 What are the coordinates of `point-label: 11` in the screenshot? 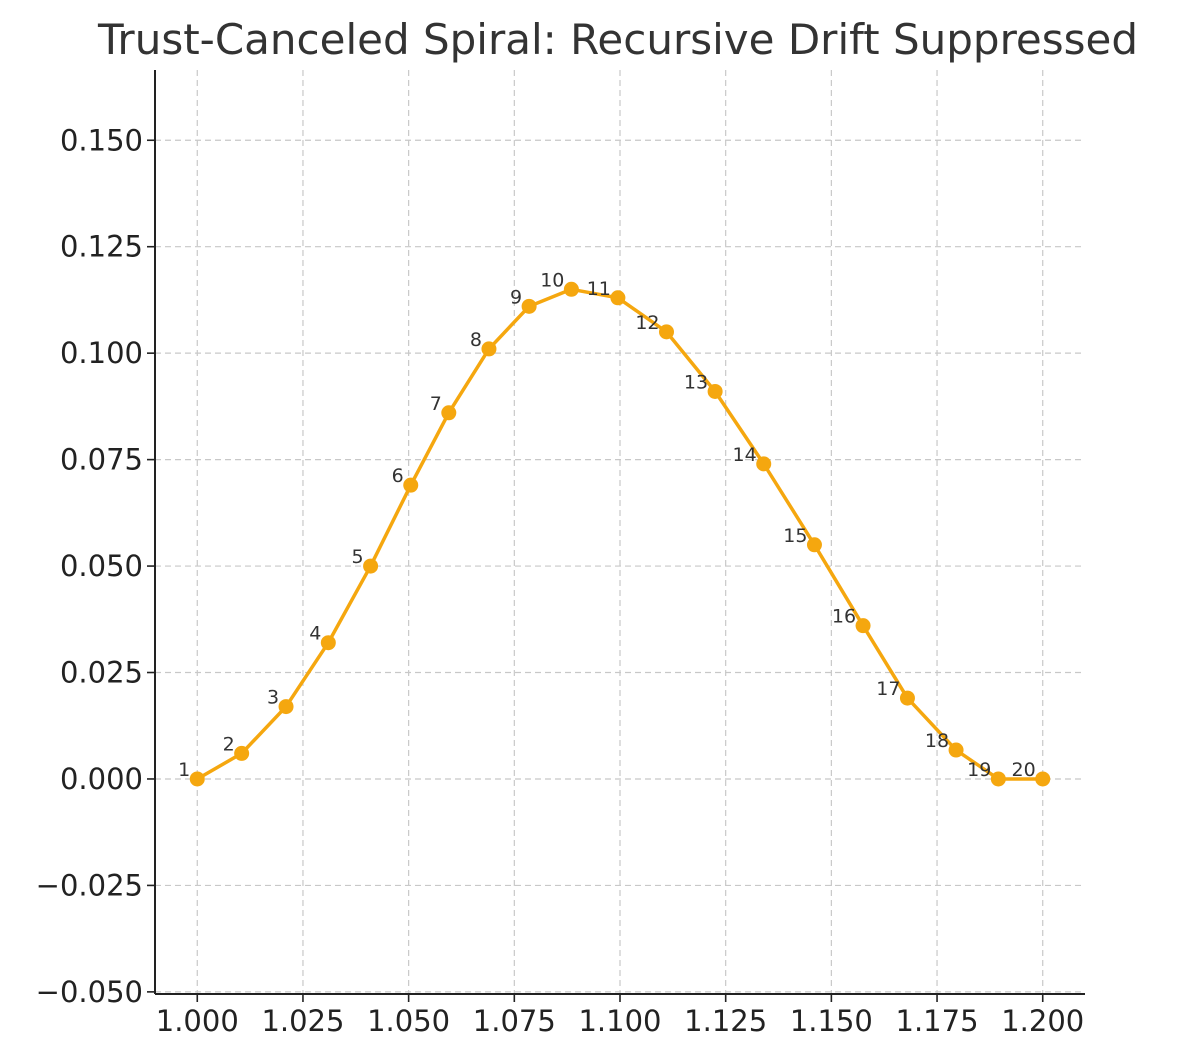 It's located at (599, 289).